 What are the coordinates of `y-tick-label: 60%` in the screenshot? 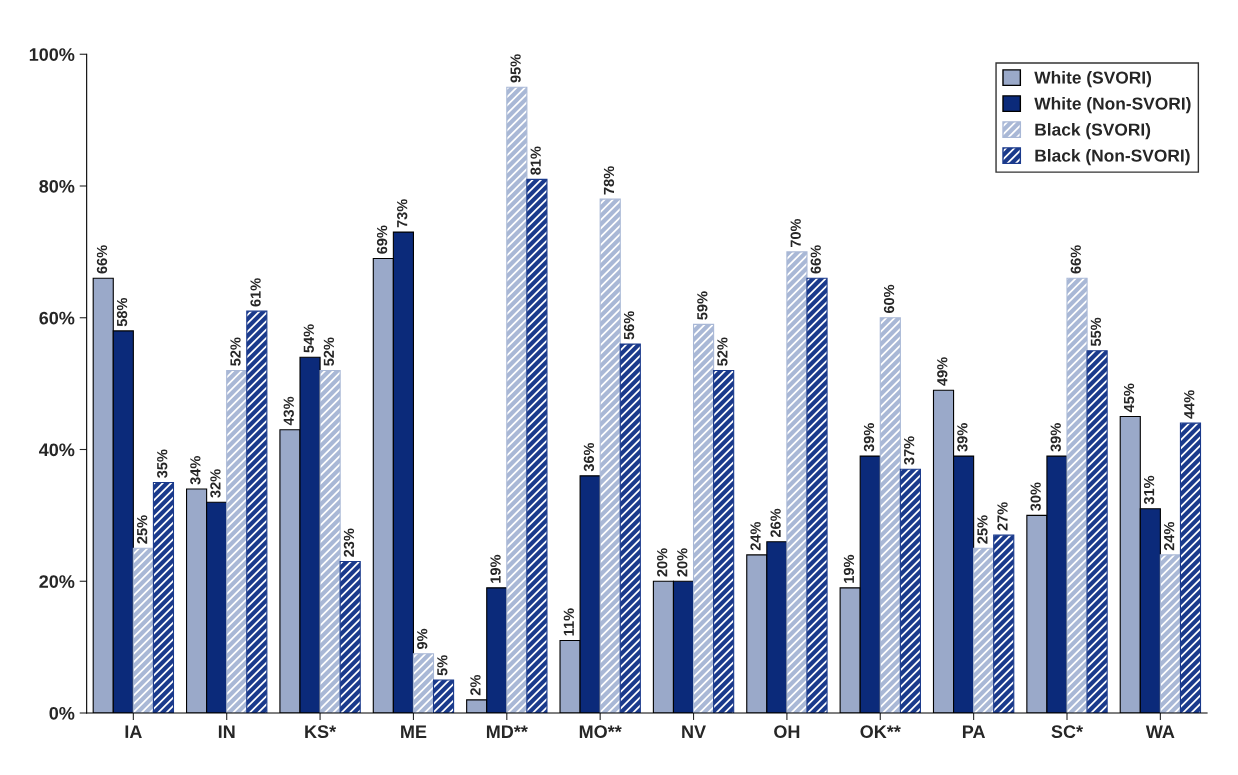 It's located at (57, 318).